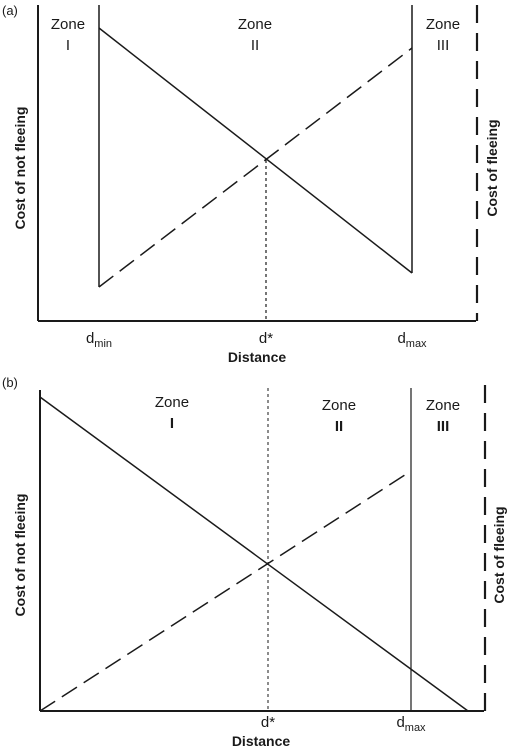 The height and width of the screenshot is (751, 508). What do you see at coordinates (172, 402) in the screenshot?
I see `panel-b-zone-1-word: Zone` at bounding box center [172, 402].